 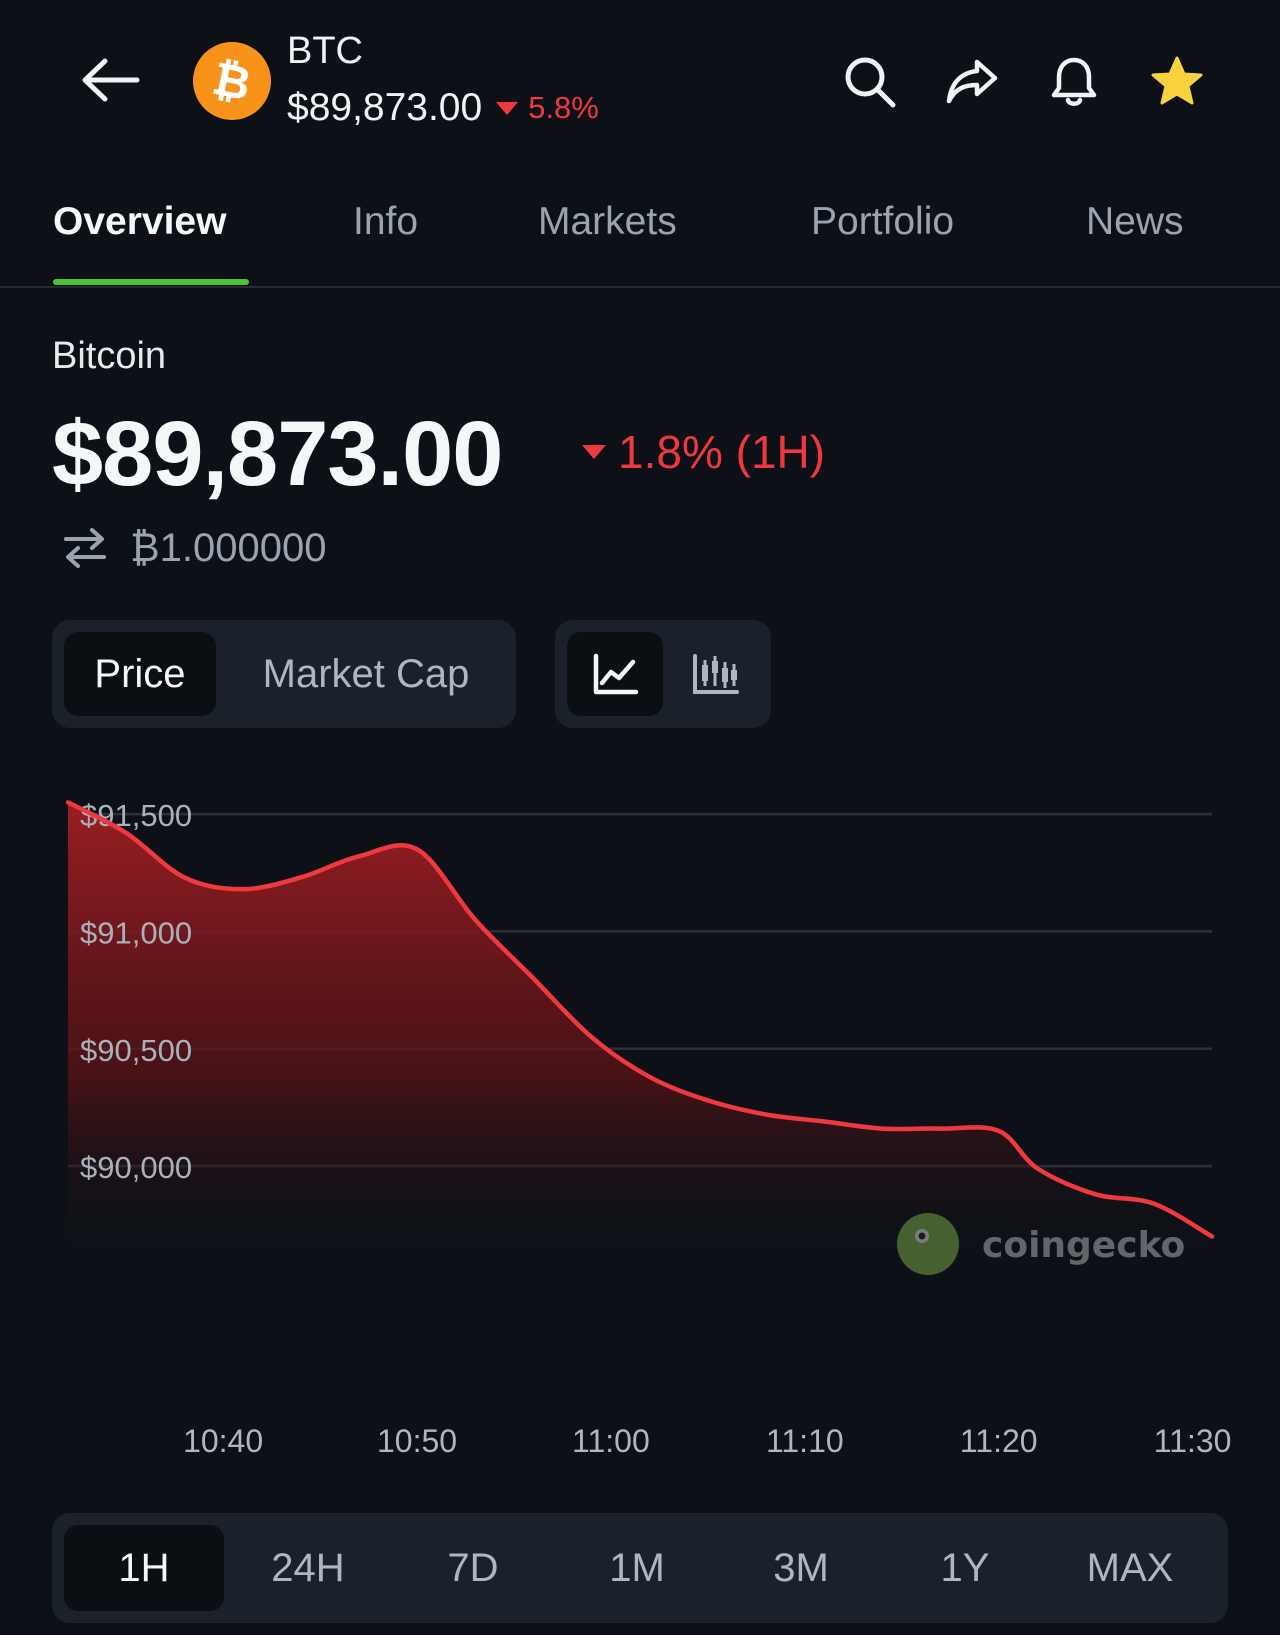 What do you see at coordinates (151, 282) in the screenshot?
I see `active-tab-indicator` at bounding box center [151, 282].